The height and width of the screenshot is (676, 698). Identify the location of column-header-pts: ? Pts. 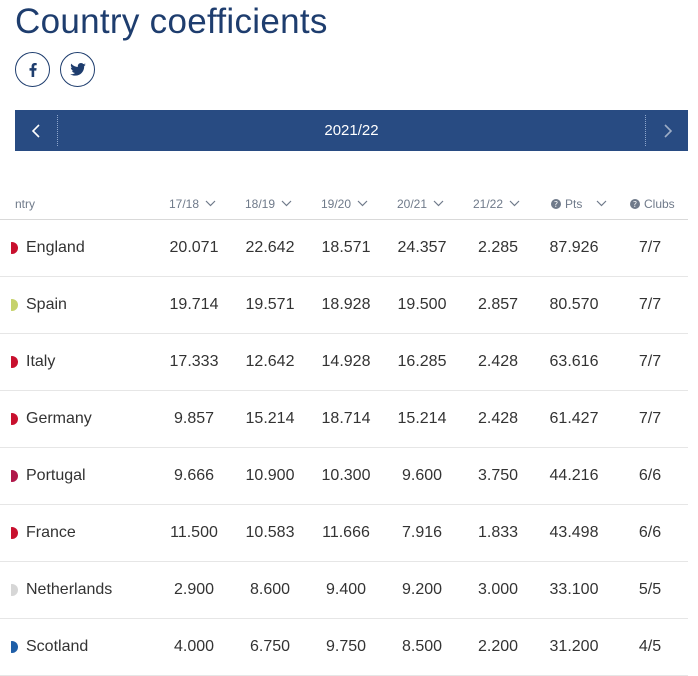
(579, 203).